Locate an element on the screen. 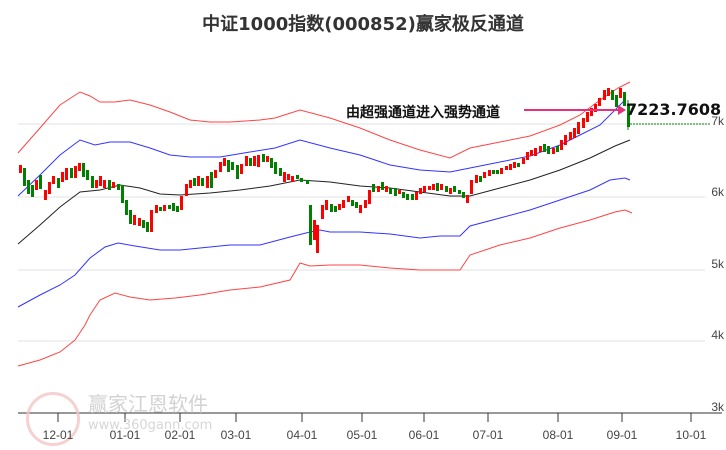 The height and width of the screenshot is (450, 726). x-tick: 10-01 is located at coordinates (691, 435).